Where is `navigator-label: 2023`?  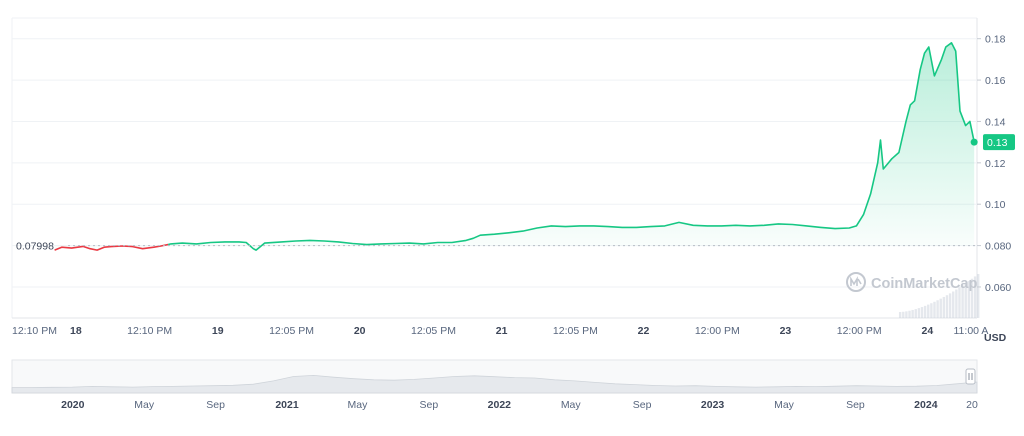
navigator-label: 2023 is located at coordinates (713, 405).